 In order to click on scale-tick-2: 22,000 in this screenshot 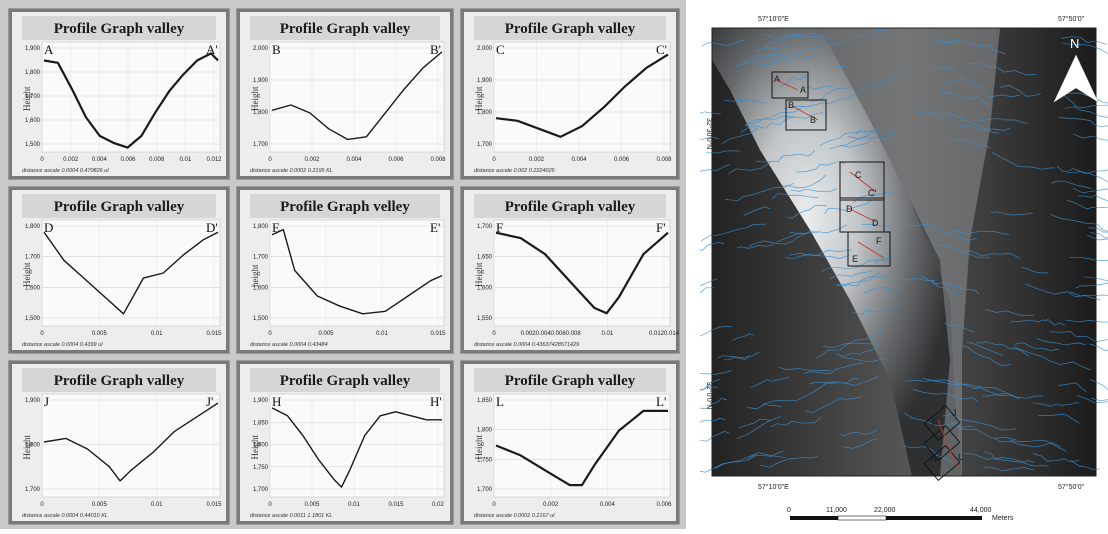, I will do `click(885, 510)`.